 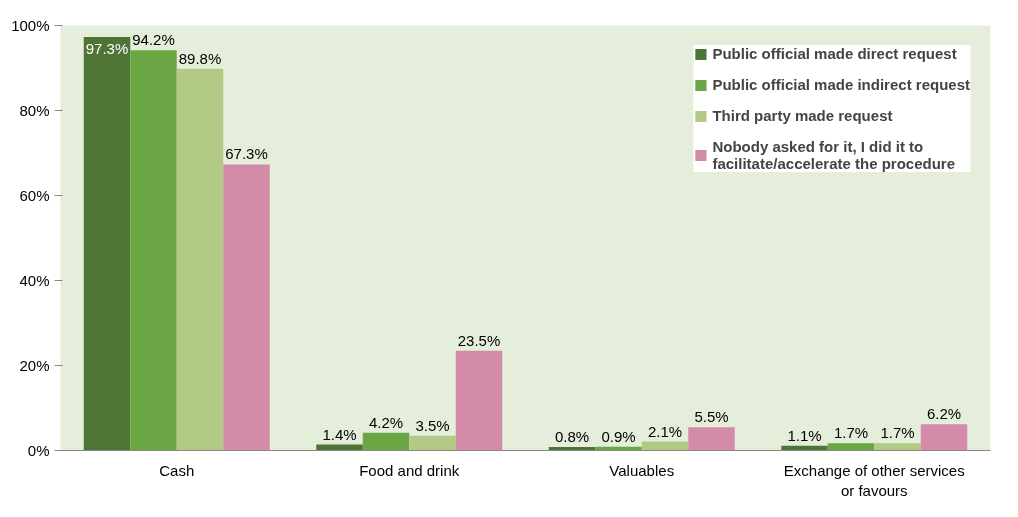 I want to click on data-label: 1.4%, so click(x=339, y=434).